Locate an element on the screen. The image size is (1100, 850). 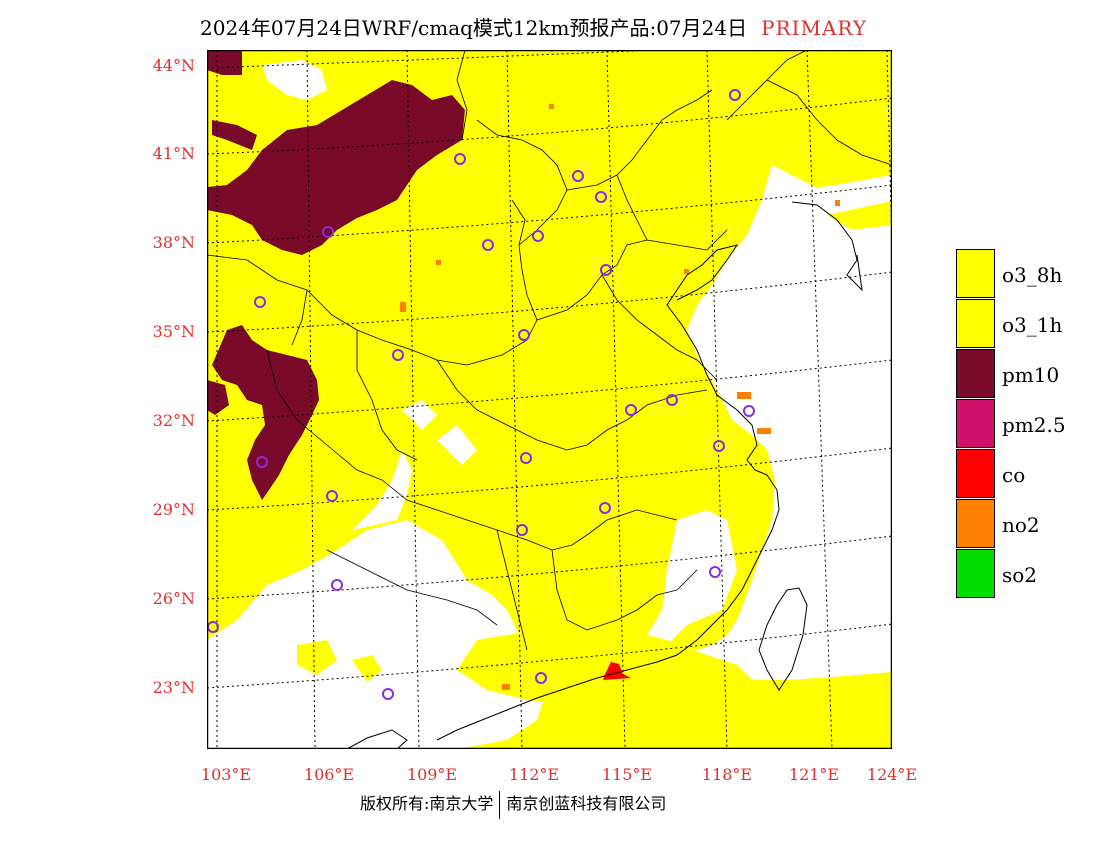
lat-label-23: 23°N is located at coordinates (173, 687).